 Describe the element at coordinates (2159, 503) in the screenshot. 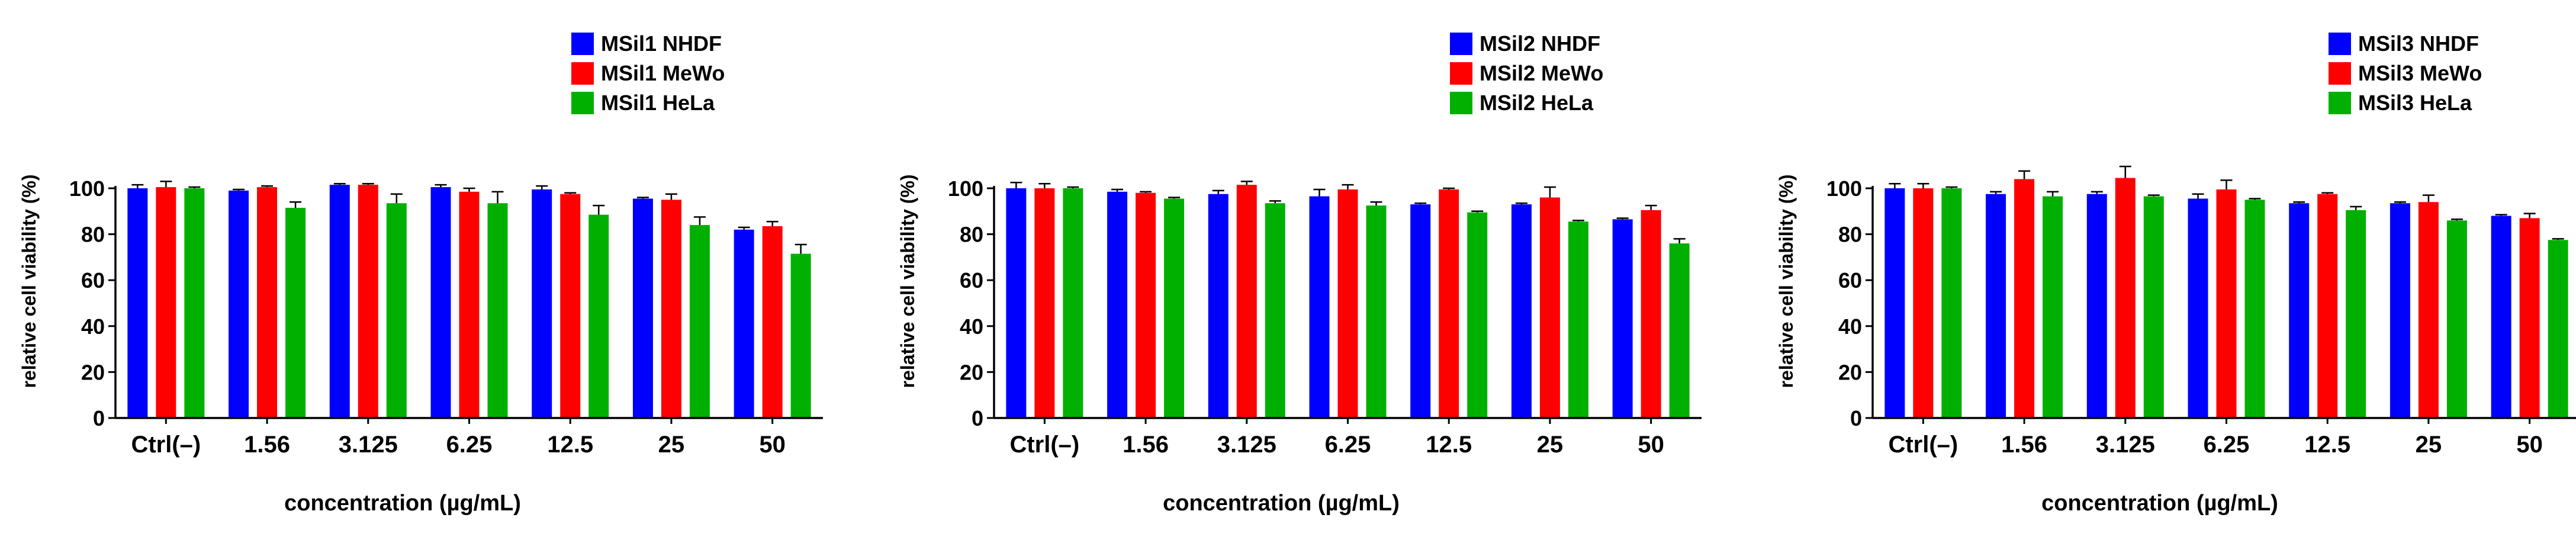

I see `x-axis-title: concentration (µg/mL)` at that location.